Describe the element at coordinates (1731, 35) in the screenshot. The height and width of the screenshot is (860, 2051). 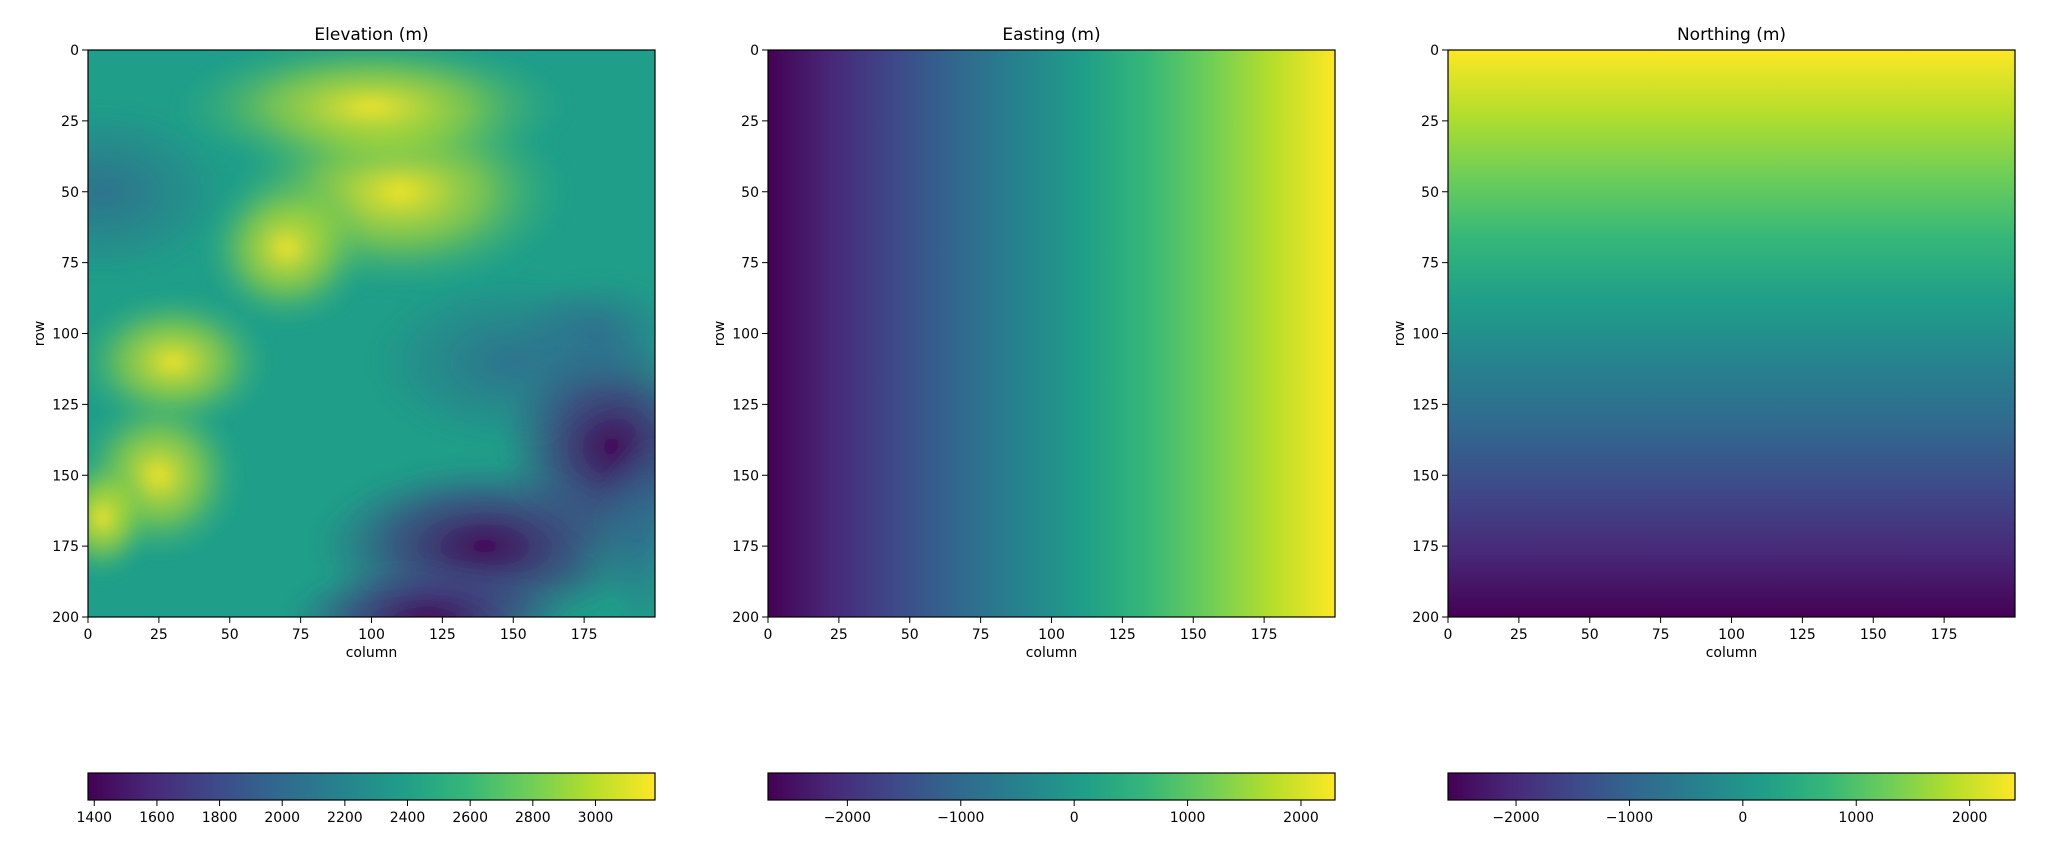
I see `chart-title: Northing (m)` at that location.